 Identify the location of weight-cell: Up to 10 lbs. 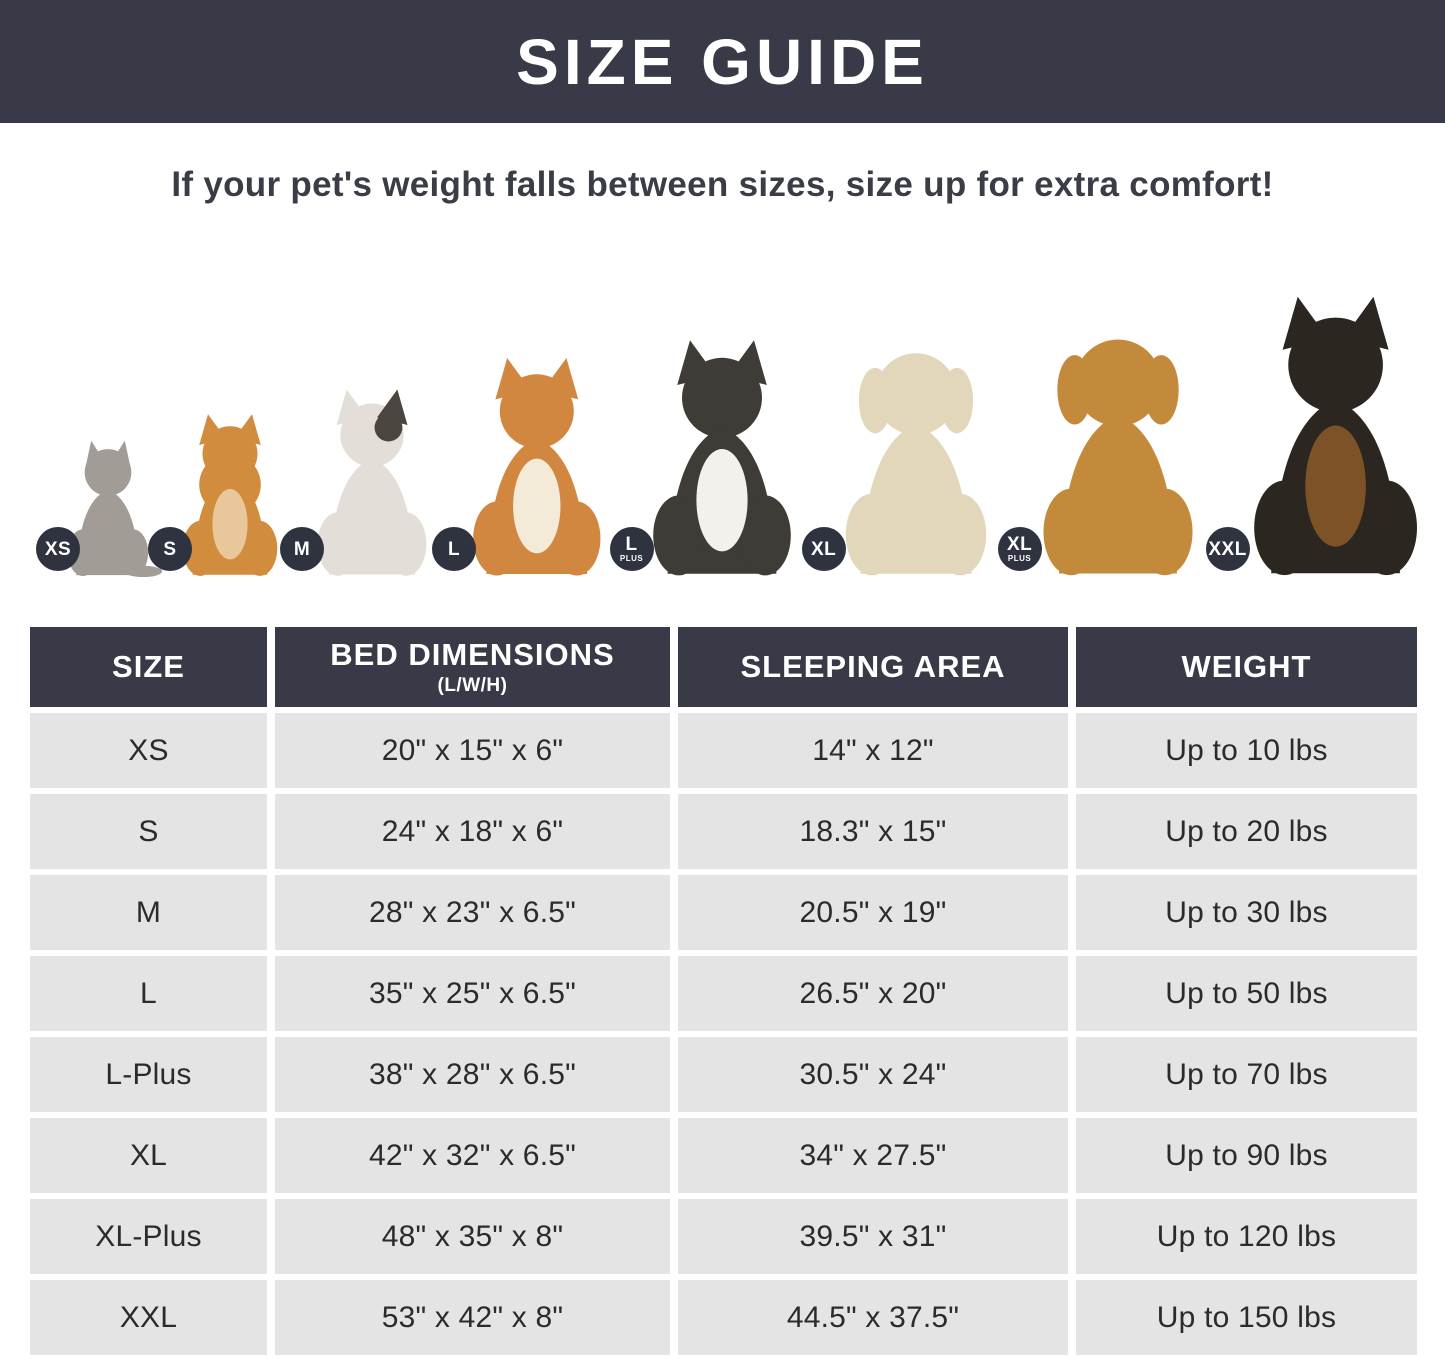
(1246, 750).